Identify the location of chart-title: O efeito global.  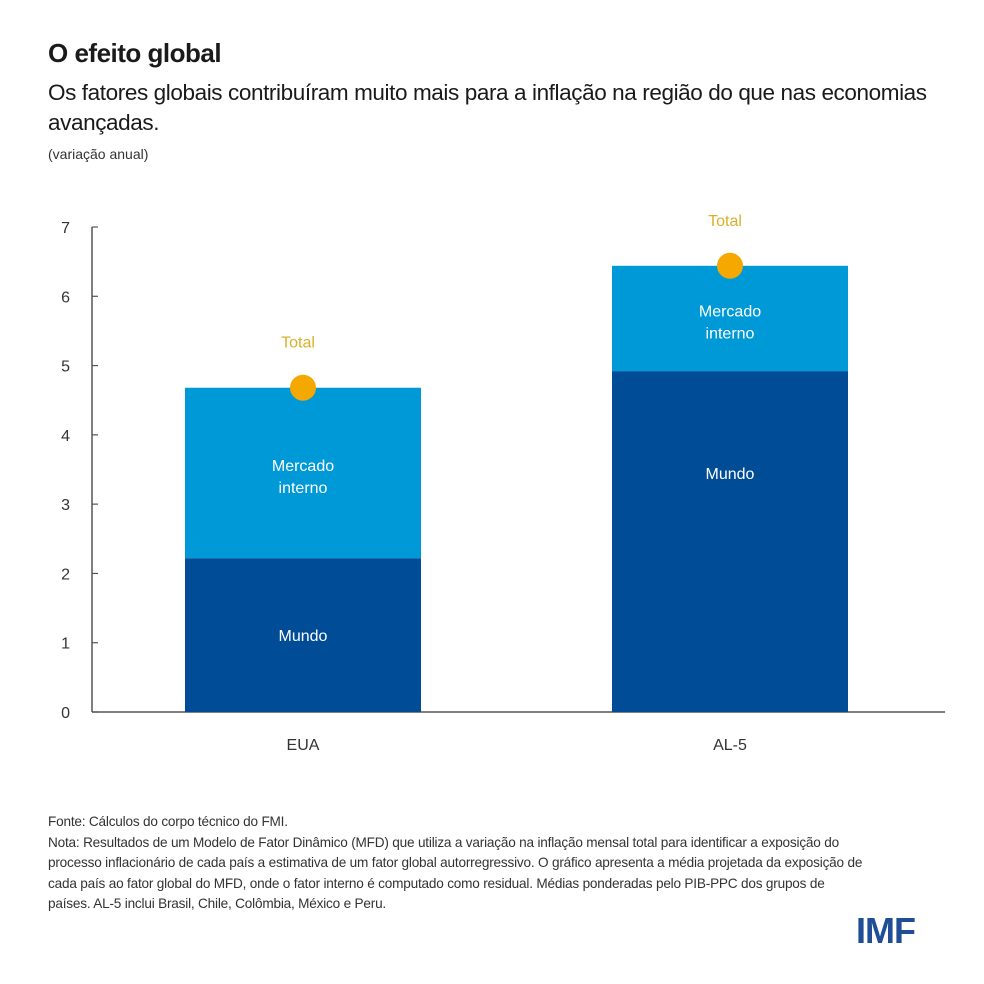
(135, 53).